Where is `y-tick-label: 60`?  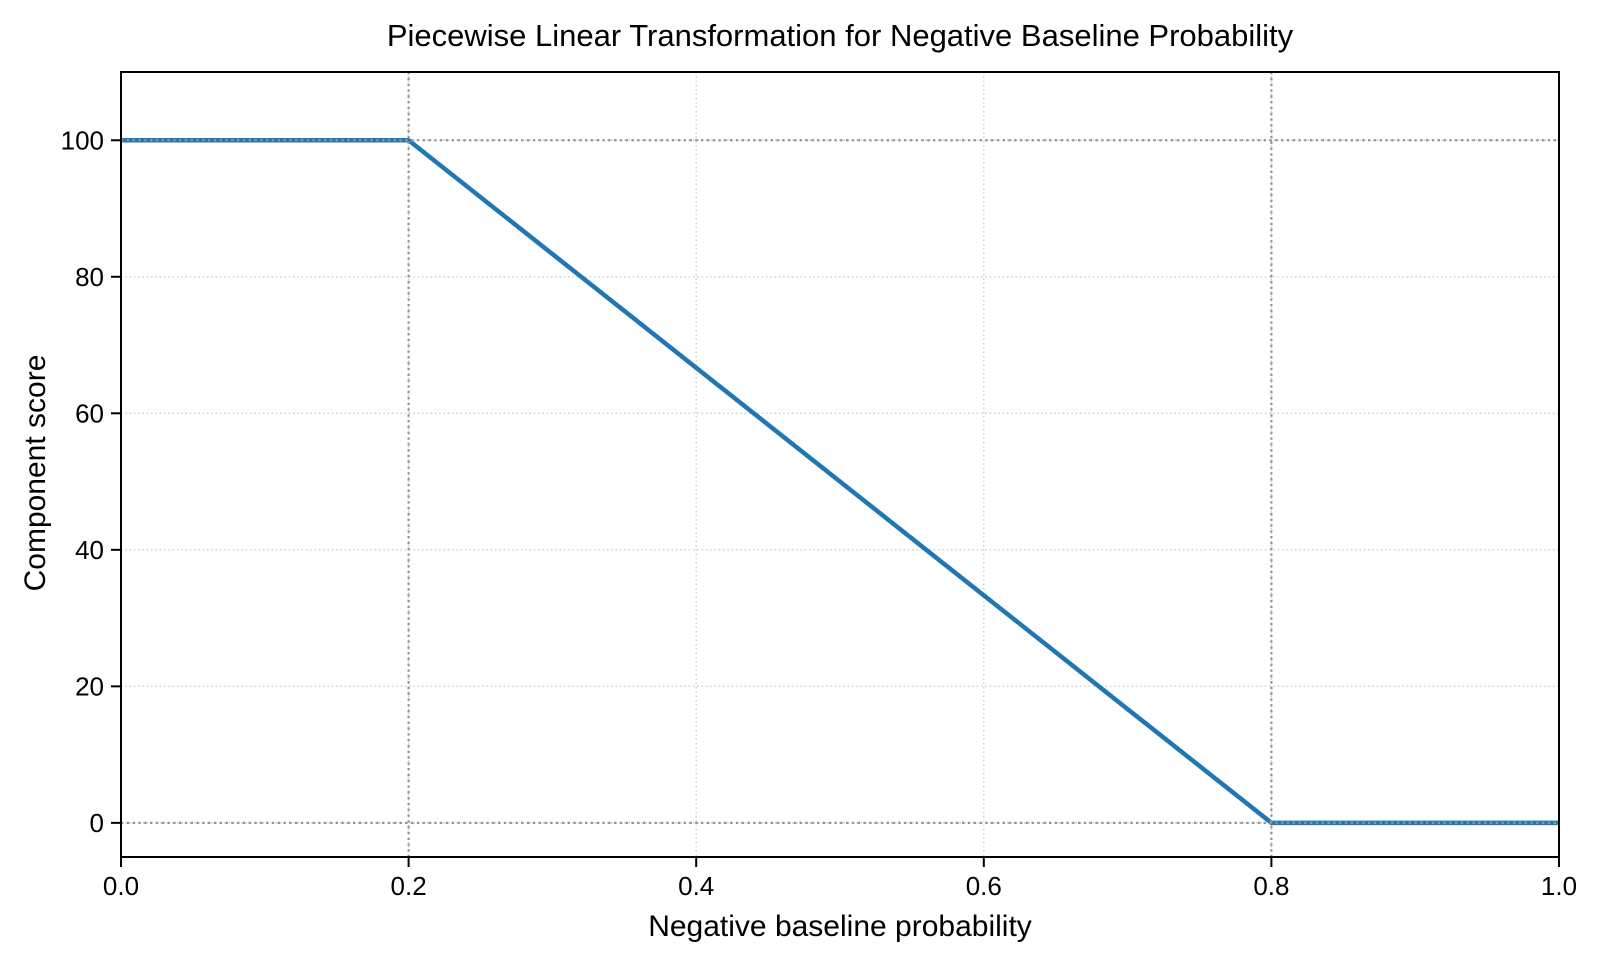 y-tick-label: 60 is located at coordinates (89, 413).